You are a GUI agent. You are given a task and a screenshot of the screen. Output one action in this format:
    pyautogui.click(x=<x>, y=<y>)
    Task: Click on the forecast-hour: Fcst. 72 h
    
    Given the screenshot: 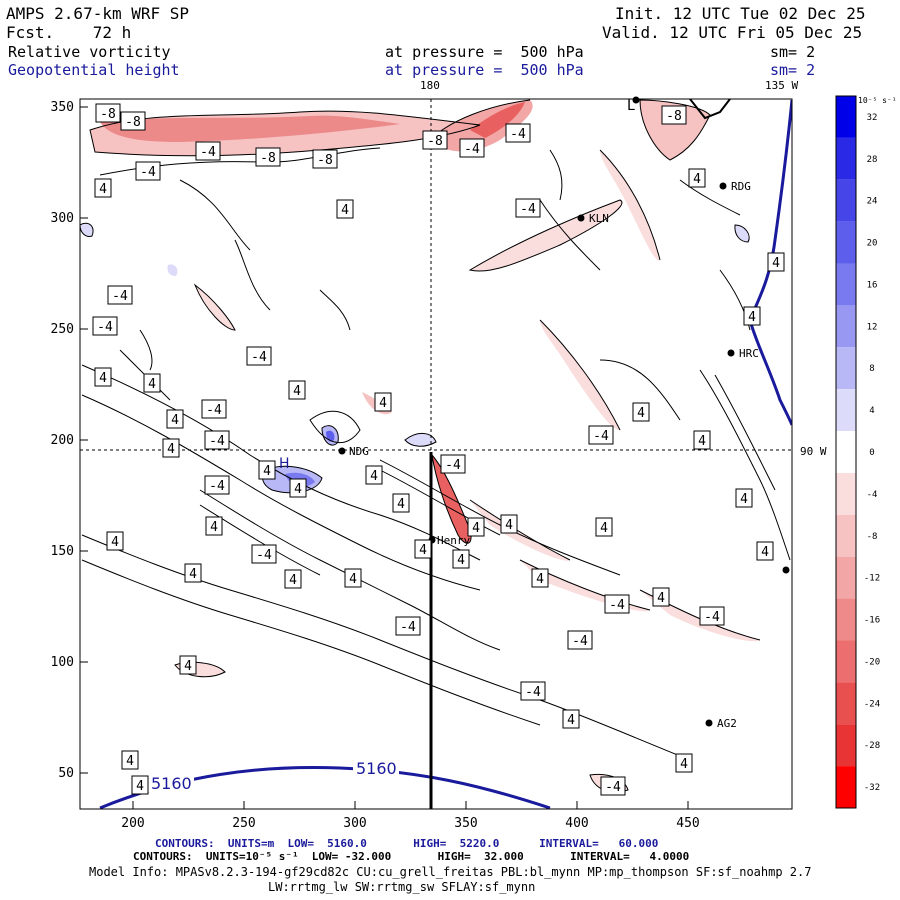 What is the action you would take?
    pyautogui.click(x=69, y=32)
    